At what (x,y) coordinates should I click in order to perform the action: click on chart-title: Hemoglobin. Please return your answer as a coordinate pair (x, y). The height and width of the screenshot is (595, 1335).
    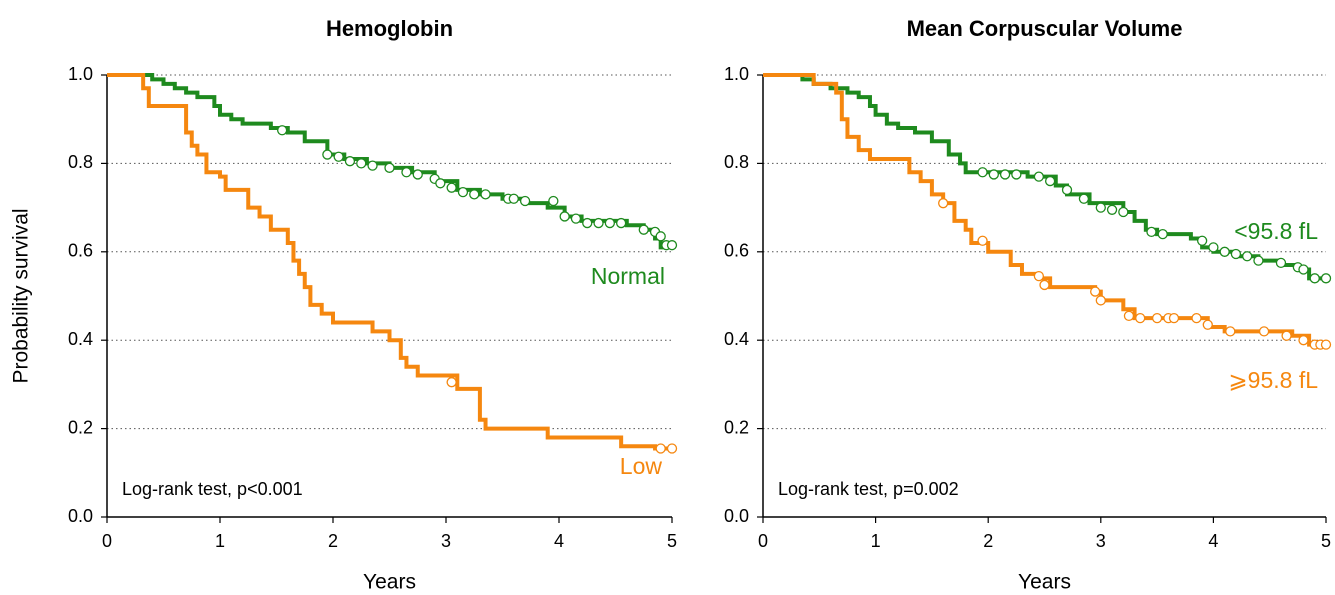
    Looking at the image, I should click on (389, 28).